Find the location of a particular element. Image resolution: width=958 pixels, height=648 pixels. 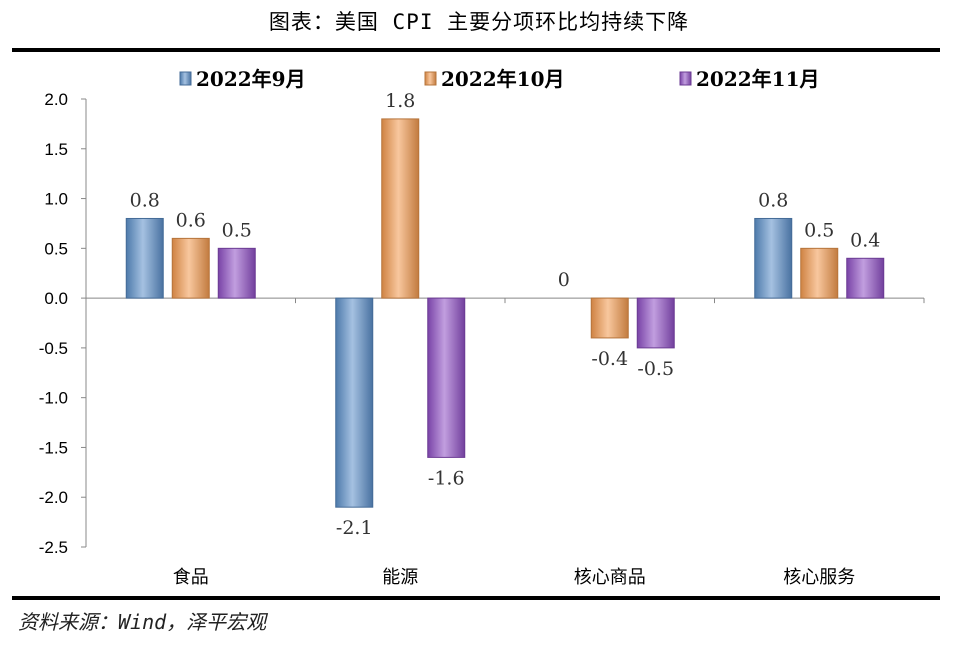

y-tick-label: 0.5 is located at coordinates (56, 248).